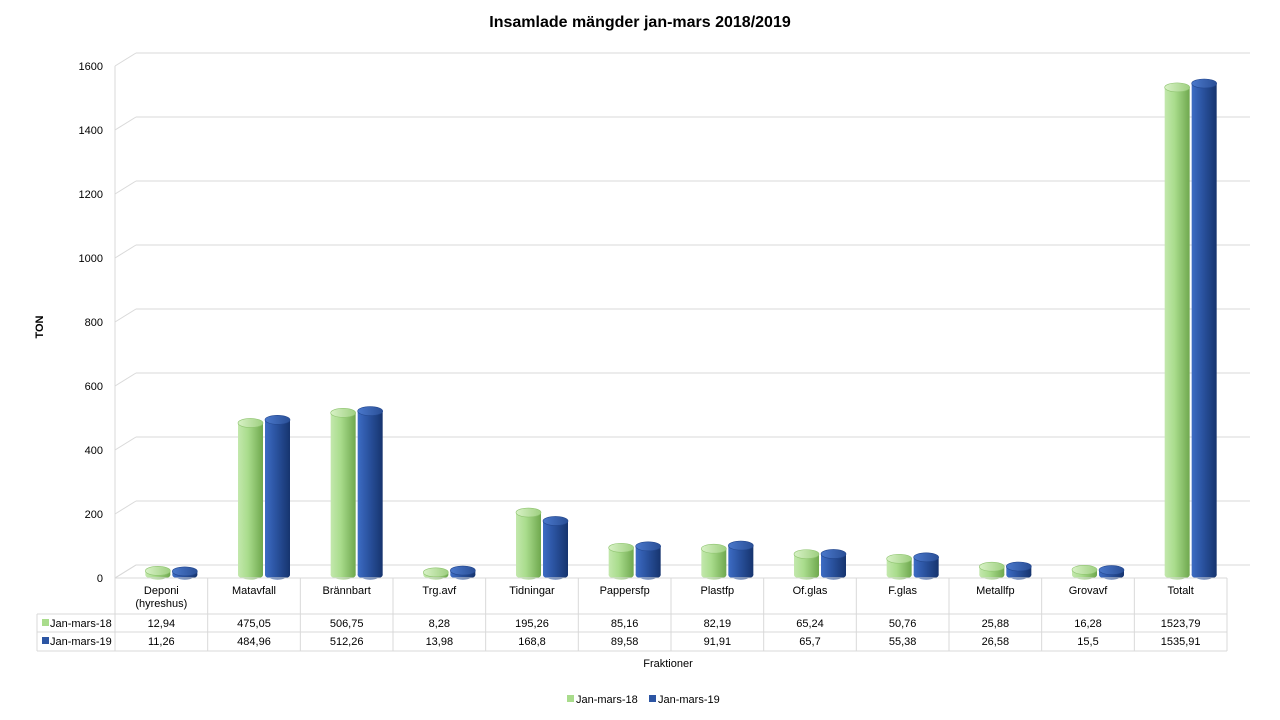  I want to click on x-axis-title: Fraktioner, so click(668, 664).